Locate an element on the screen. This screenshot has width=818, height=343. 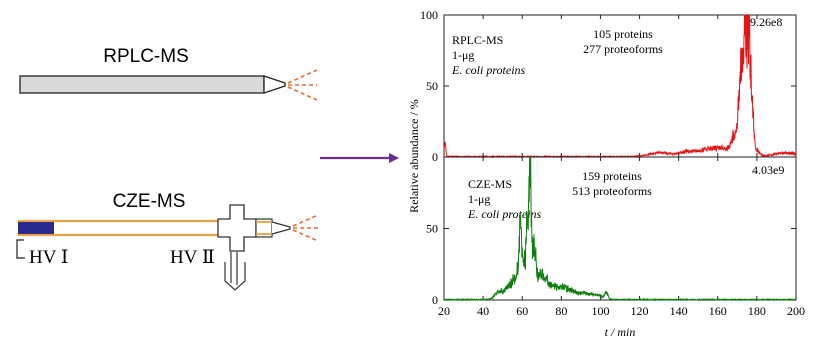
x-tick-label: 200 is located at coordinates (796, 311).